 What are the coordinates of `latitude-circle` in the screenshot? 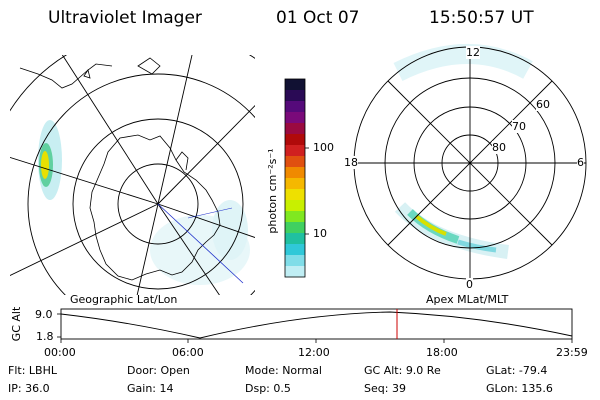 It's located at (158, 204).